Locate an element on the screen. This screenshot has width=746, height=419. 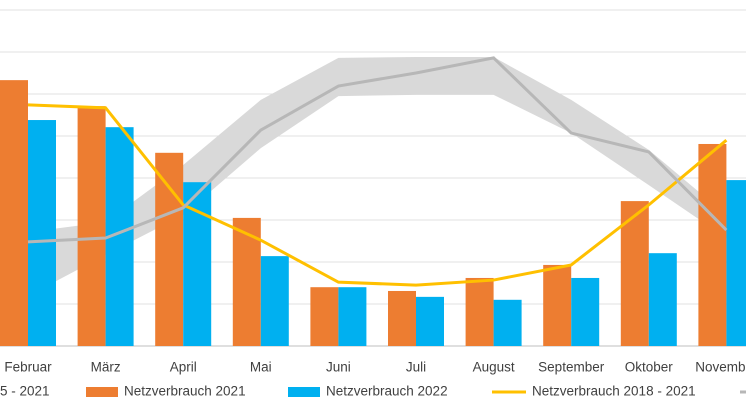
x-tick-label: August is located at coordinates (494, 367).